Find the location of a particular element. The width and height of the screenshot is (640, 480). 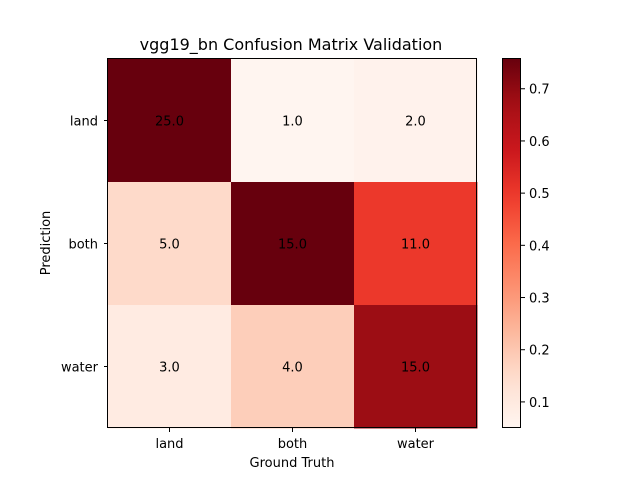

cell-value-label: 5.0 is located at coordinates (169, 245).